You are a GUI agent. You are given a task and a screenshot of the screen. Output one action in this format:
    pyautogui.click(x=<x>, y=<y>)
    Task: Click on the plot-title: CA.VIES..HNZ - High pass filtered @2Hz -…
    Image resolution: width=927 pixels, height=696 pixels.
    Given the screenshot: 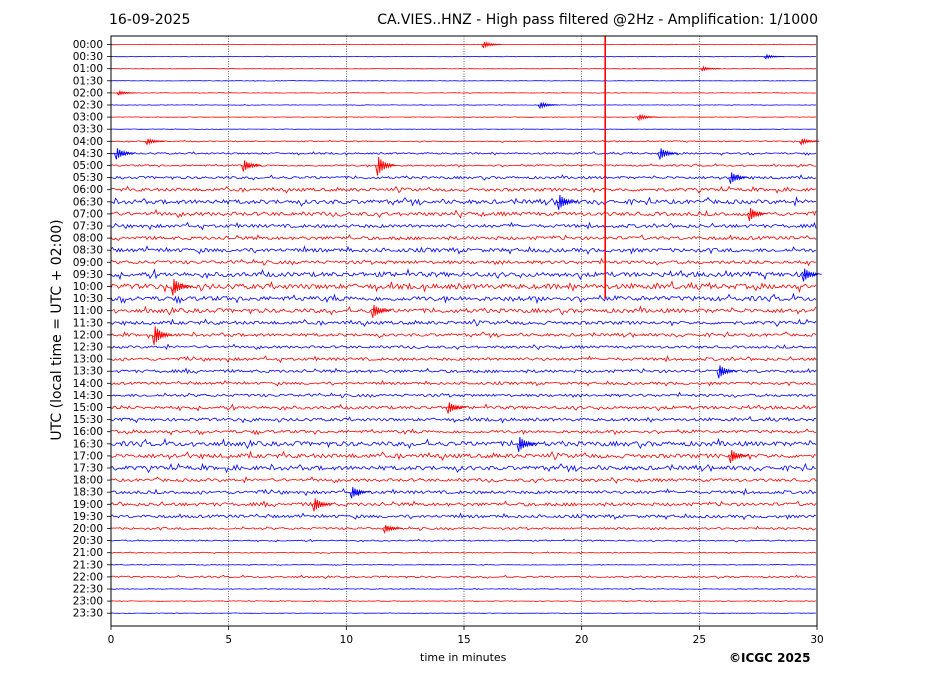 What is the action you would take?
    pyautogui.click(x=597, y=20)
    